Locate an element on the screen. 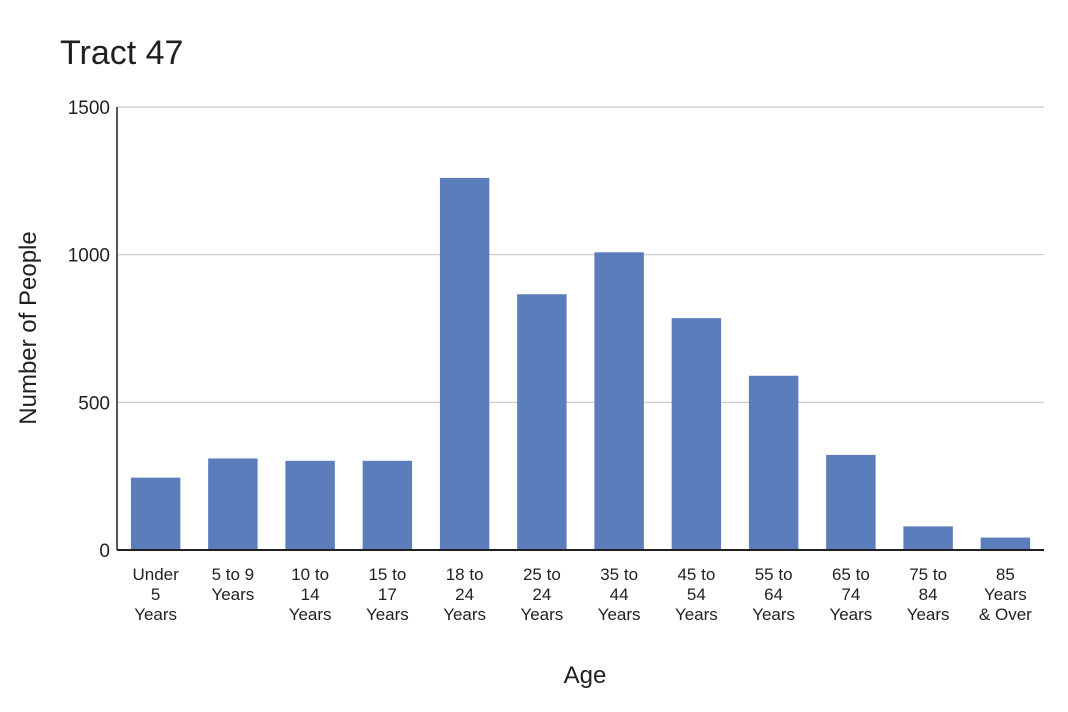  chart-title: Tract 47 is located at coordinates (121, 53).